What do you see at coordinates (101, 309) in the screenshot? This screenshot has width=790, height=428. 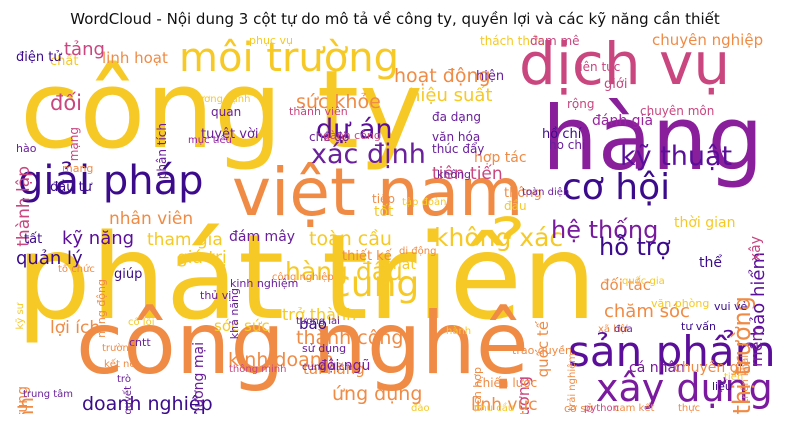 I see `word-nang-dong: năng động` at bounding box center [101, 309].